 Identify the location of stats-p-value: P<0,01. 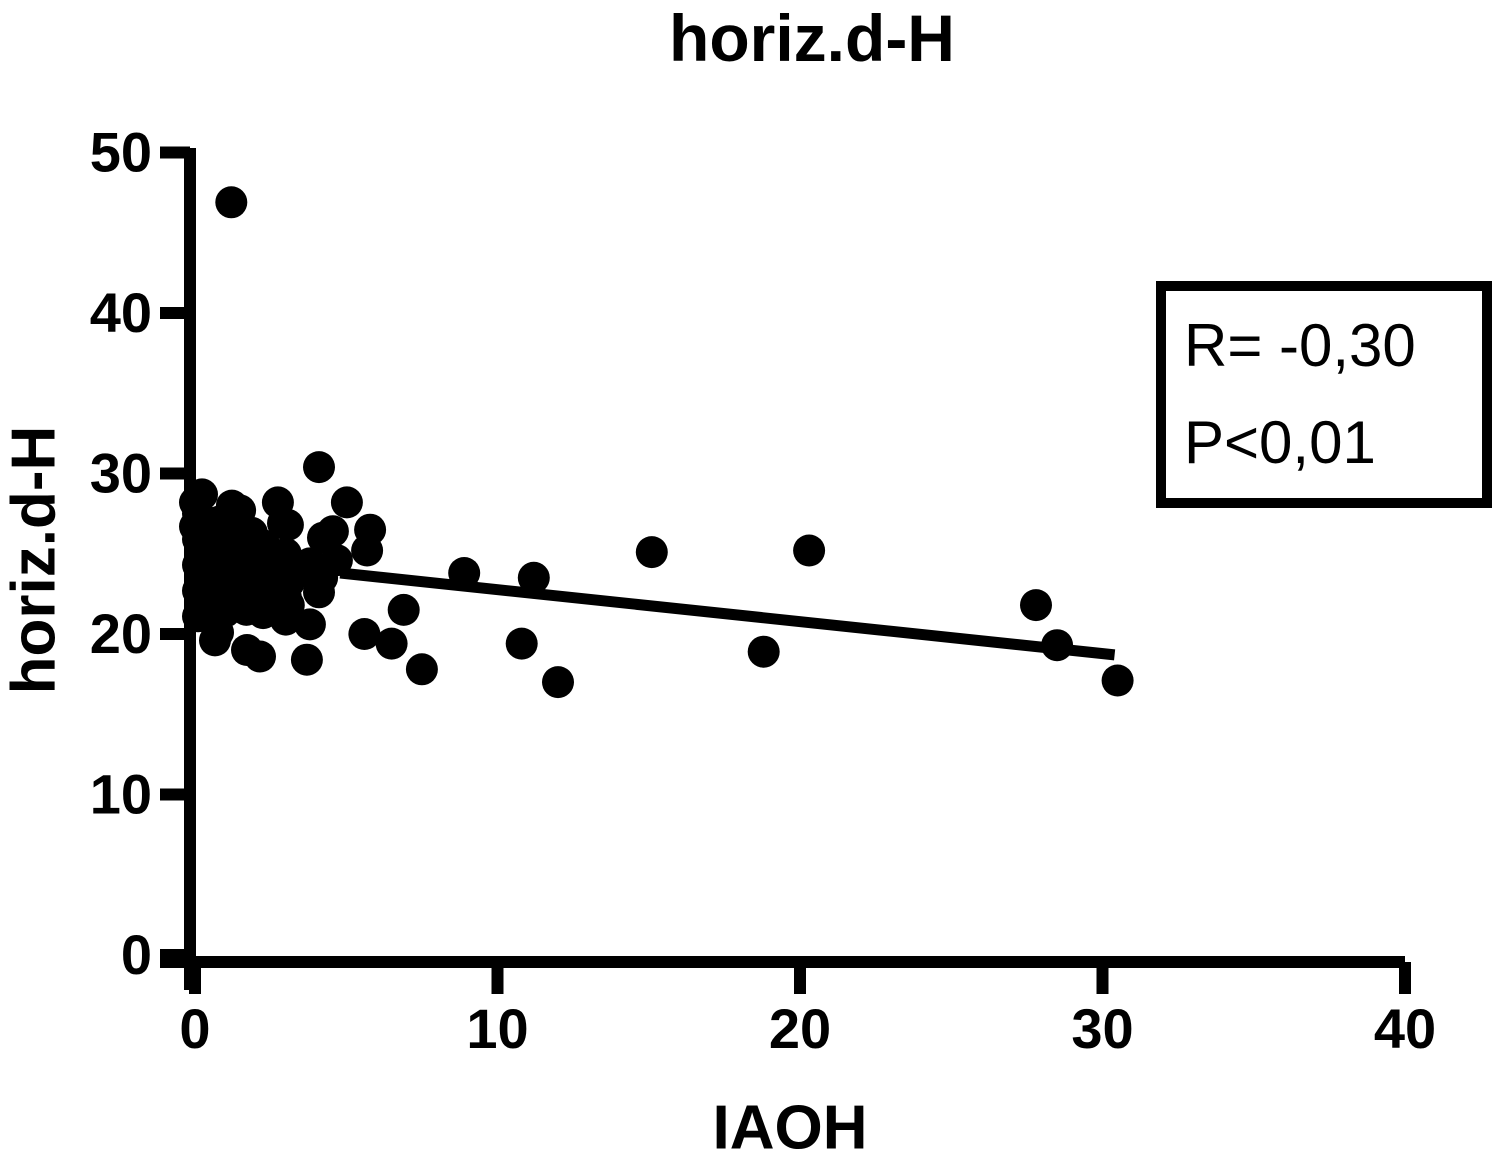
(1280, 443).